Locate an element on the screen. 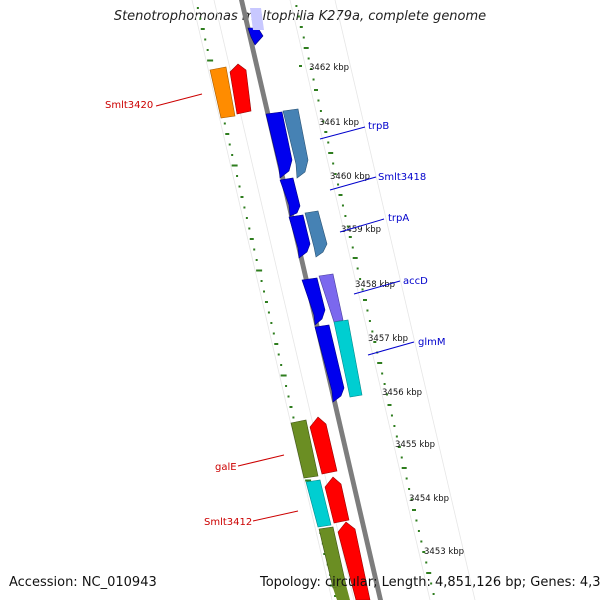  gene-trpA is located at coordinates (299, 236).